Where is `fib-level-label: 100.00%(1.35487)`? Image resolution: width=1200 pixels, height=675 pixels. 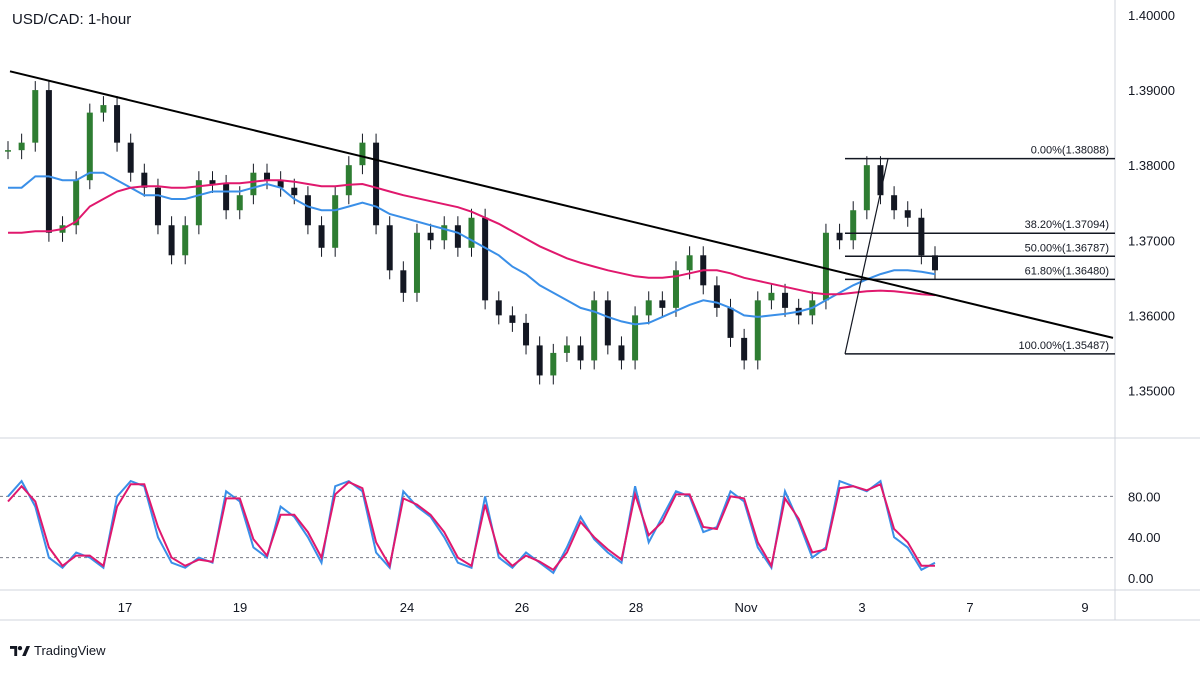
fib-level-label: 100.00%(1.35487) is located at coordinates (1063, 346).